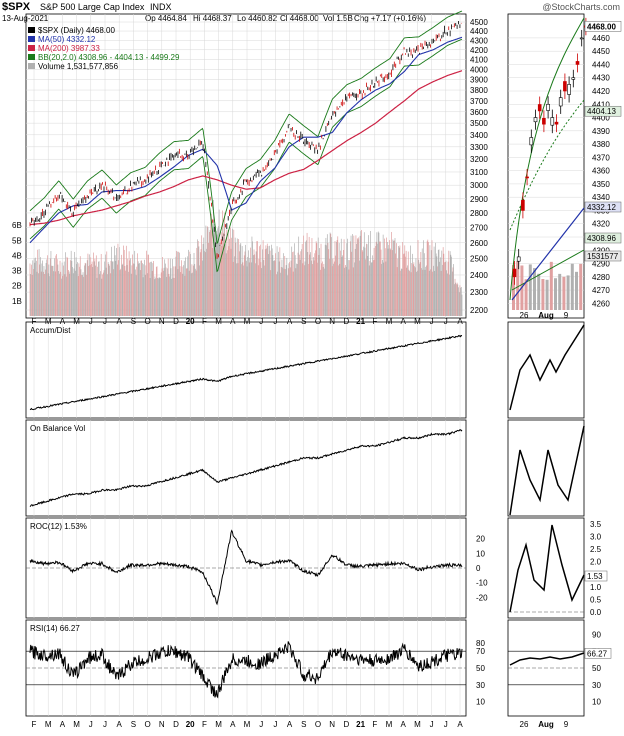  Describe the element at coordinates (17, 301) in the screenshot. I see `volume-tick-label: 1B` at that location.